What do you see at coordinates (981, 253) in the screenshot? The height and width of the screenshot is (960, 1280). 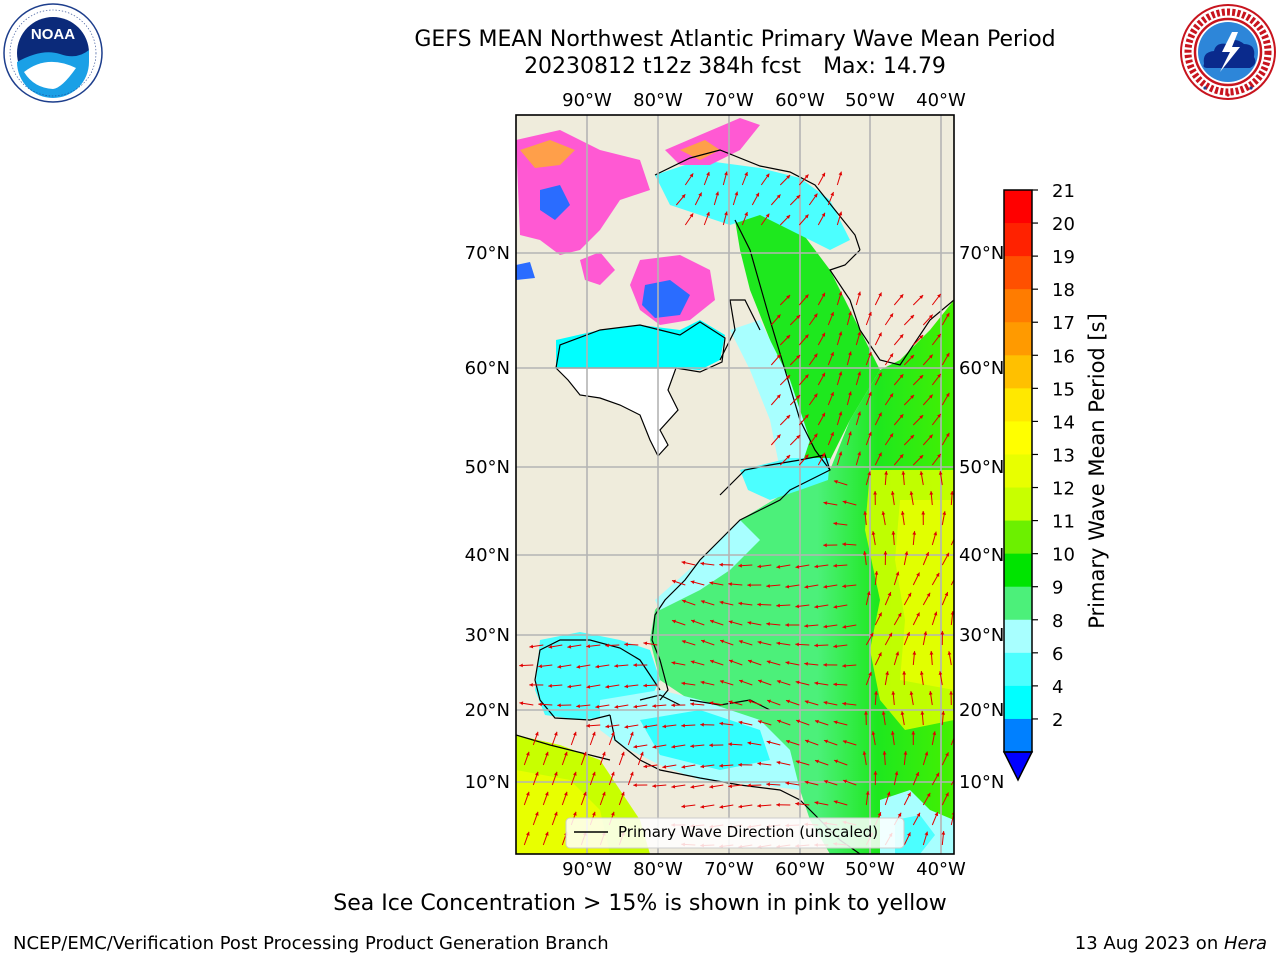 I see `lat-label-right: 70°N` at bounding box center [981, 253].